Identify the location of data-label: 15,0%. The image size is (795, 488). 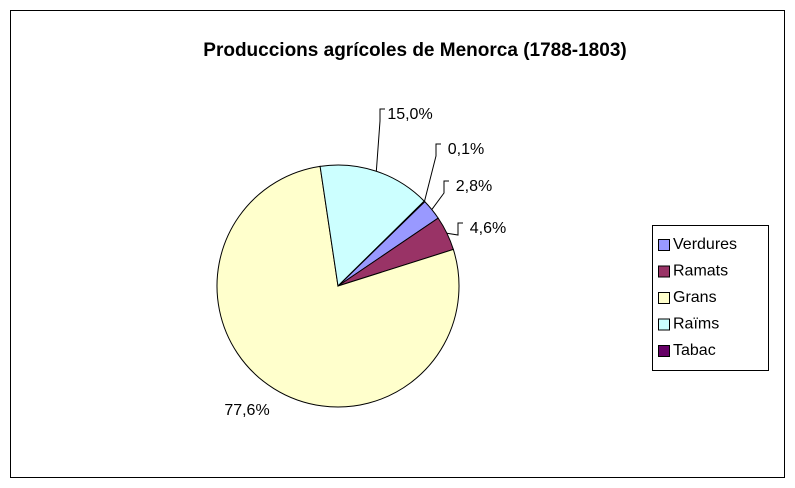
(409, 114).